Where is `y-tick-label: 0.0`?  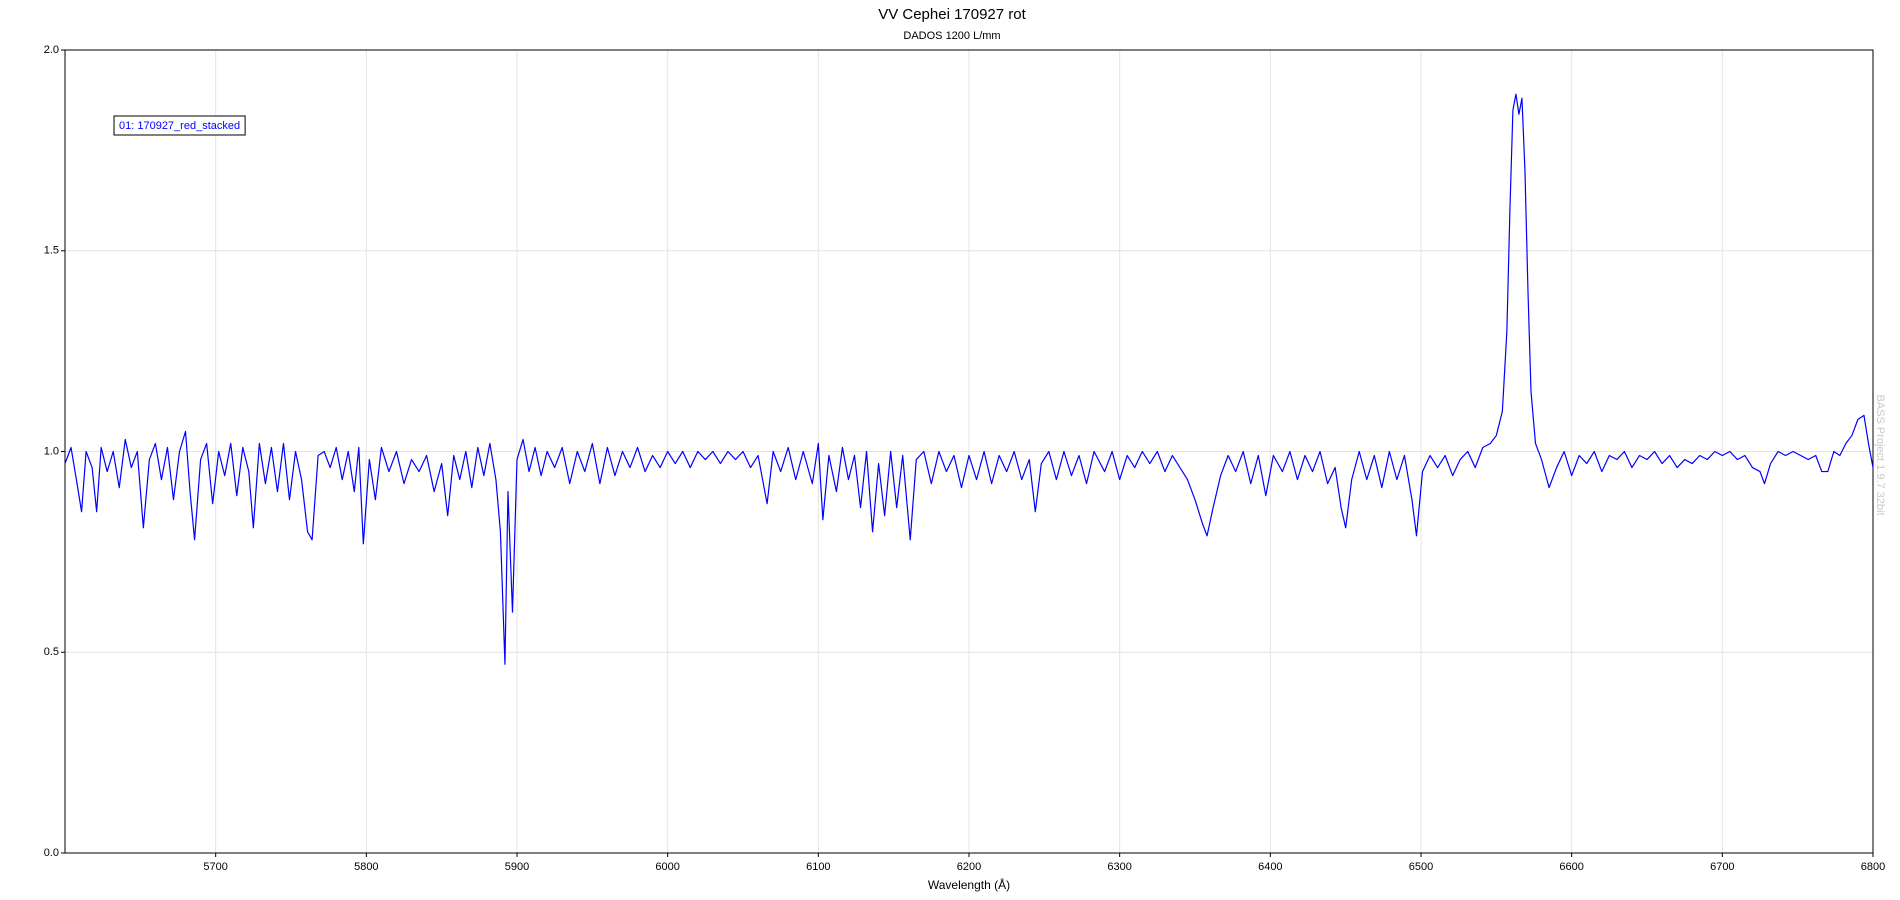 y-tick-label: 0.0 is located at coordinates (51, 853).